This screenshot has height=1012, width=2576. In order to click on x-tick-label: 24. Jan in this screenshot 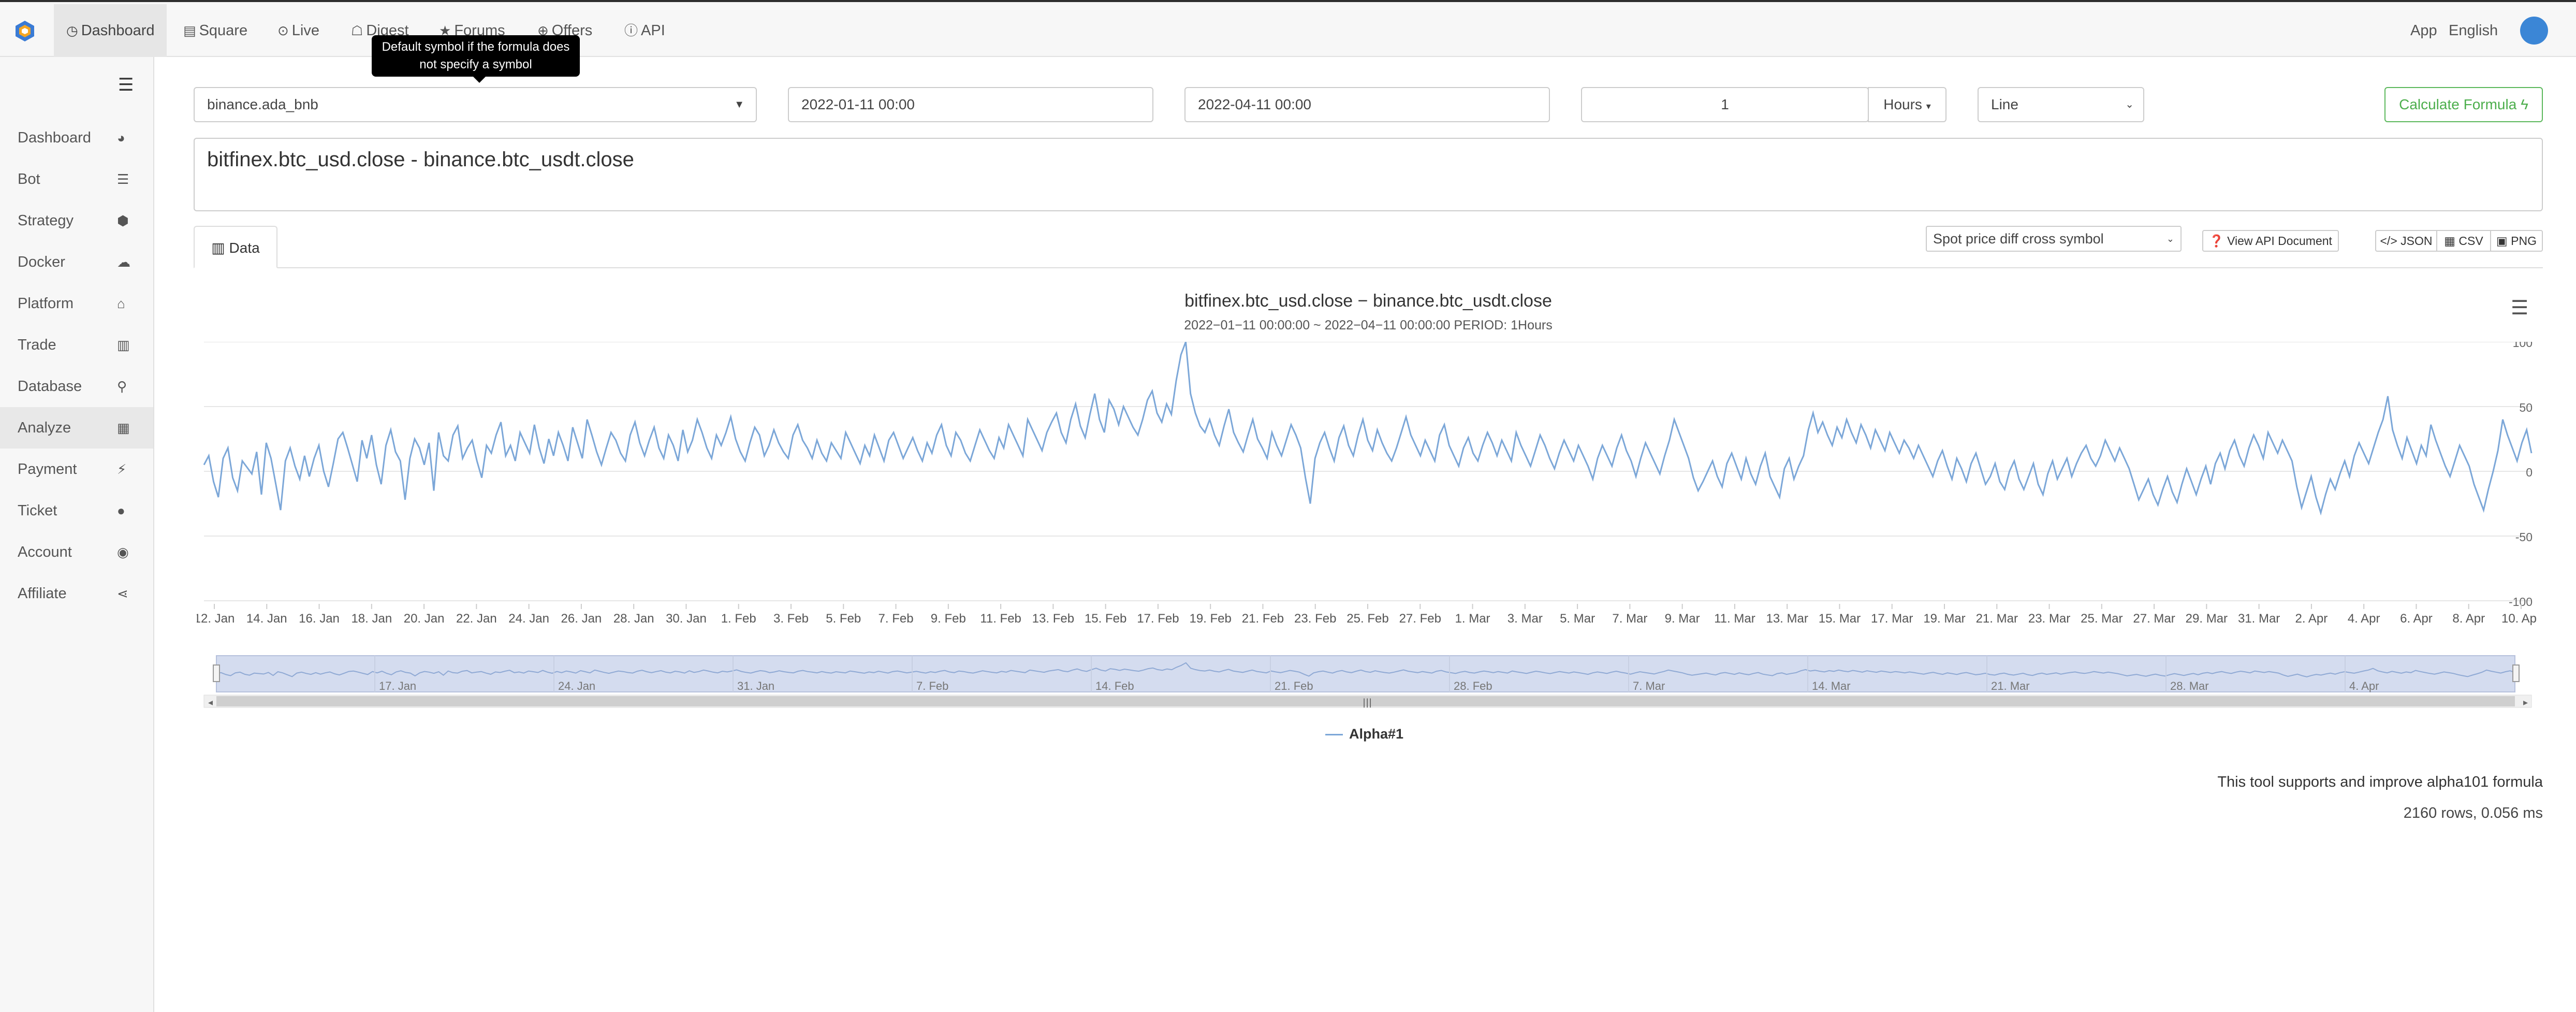, I will do `click(529, 619)`.